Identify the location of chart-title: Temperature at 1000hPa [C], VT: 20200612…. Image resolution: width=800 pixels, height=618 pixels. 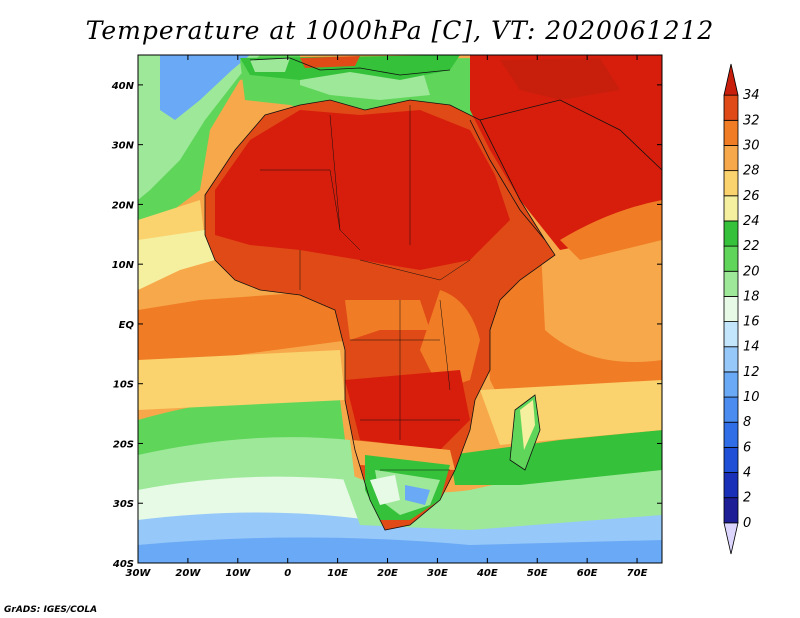
(400, 30).